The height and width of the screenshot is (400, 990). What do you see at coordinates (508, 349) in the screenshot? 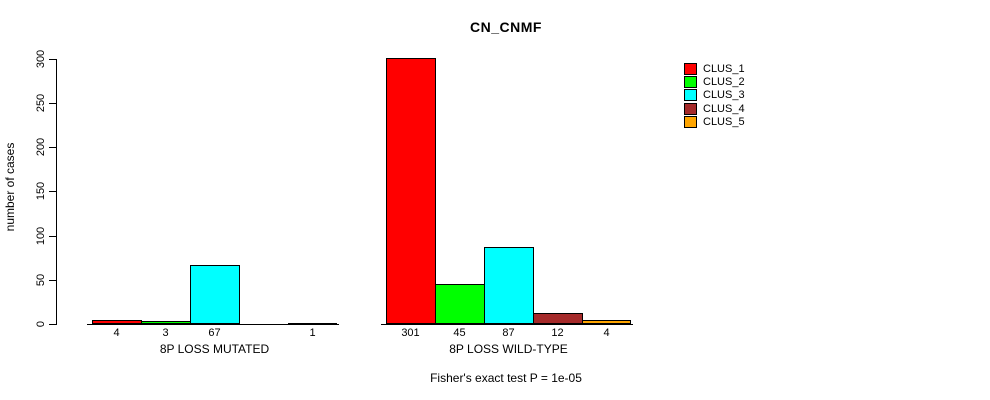
I see `group-label: 8P LOSS WILD-TYPE` at bounding box center [508, 349].